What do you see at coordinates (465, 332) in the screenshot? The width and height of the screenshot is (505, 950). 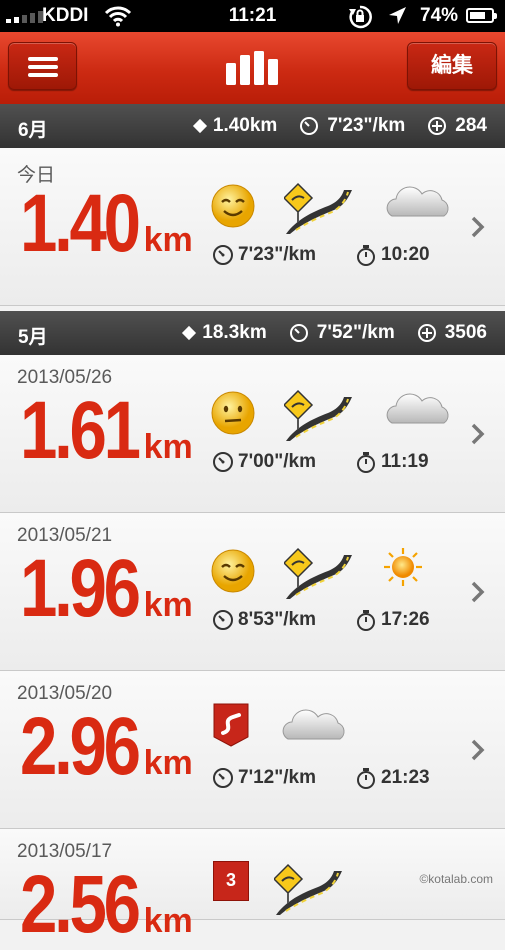 I see `month-fuel: 3506` at bounding box center [465, 332].